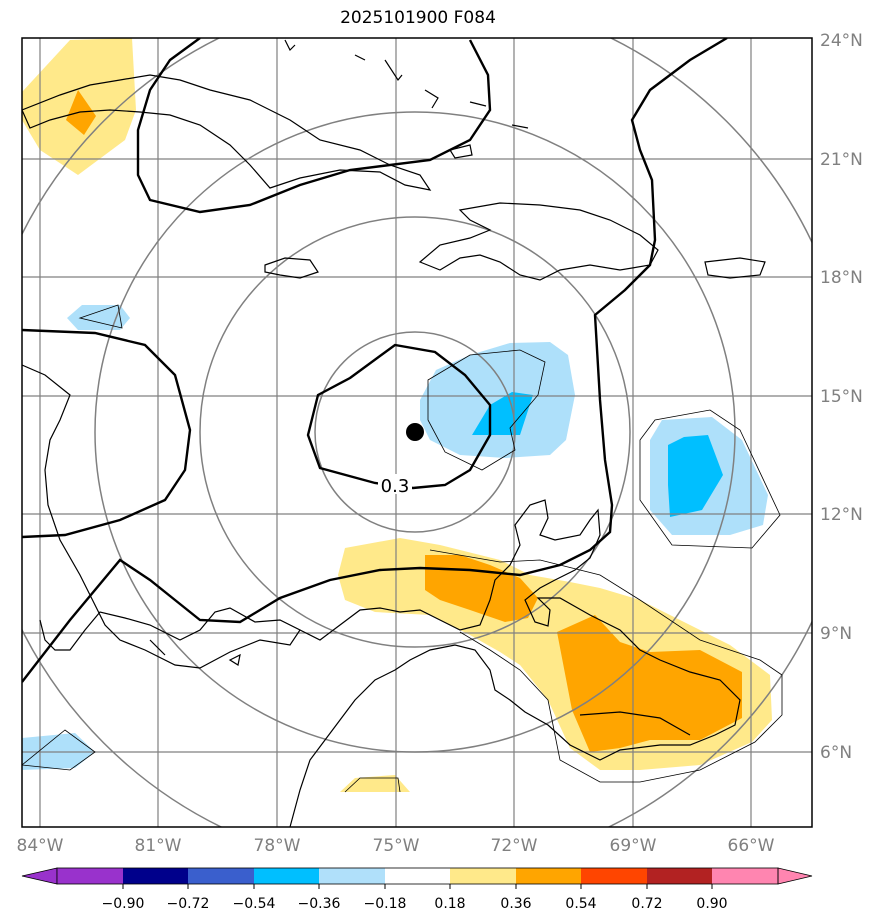 This screenshot has width=882, height=924. Describe the element at coordinates (123, 904) in the screenshot. I see `colorbar-tick-label: −0.90` at that location.